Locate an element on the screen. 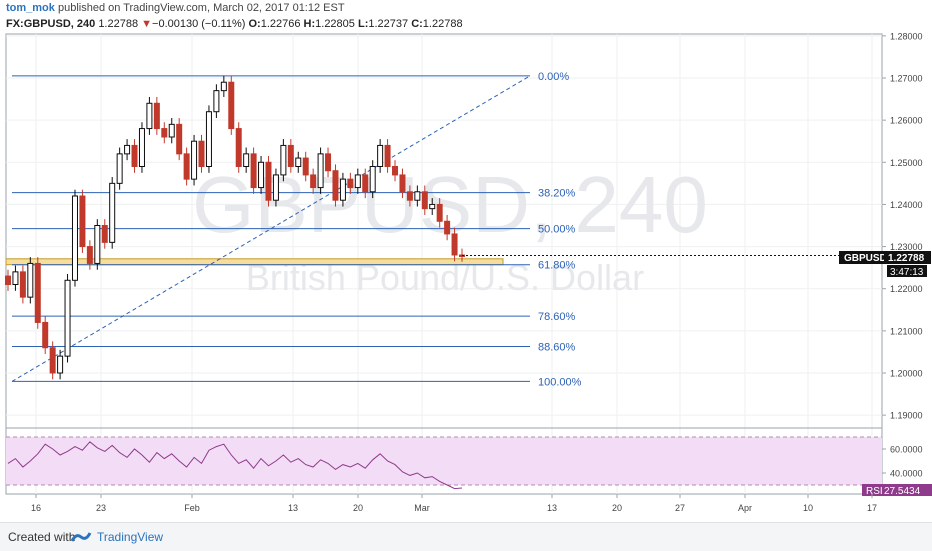 This screenshot has width=932, height=551. price-tick-label: 1.27000 is located at coordinates (906, 78).